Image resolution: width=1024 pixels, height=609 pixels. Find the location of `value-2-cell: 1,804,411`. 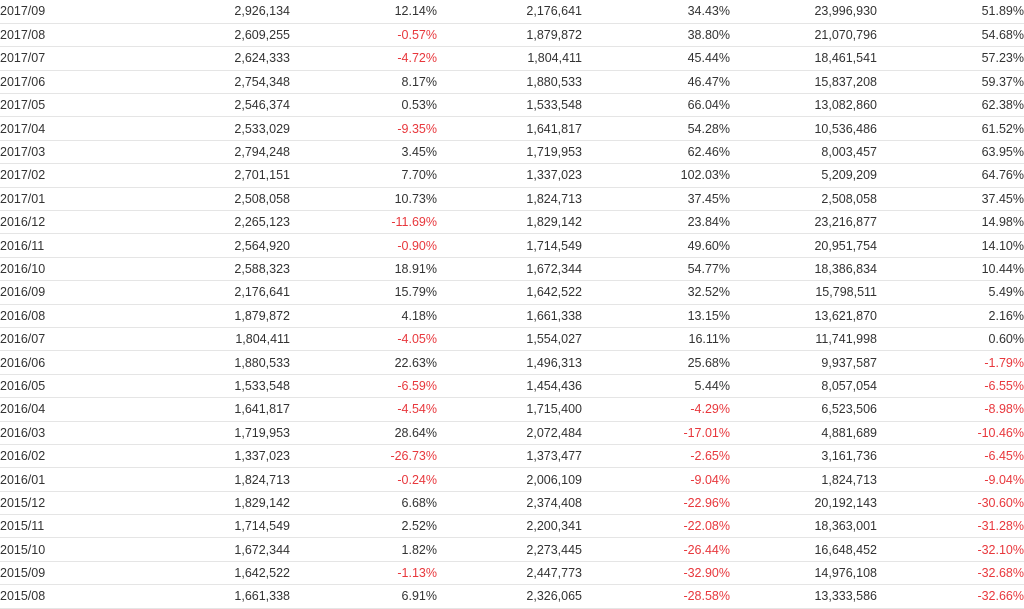

value-2-cell: 1,804,411 is located at coordinates (554, 58).